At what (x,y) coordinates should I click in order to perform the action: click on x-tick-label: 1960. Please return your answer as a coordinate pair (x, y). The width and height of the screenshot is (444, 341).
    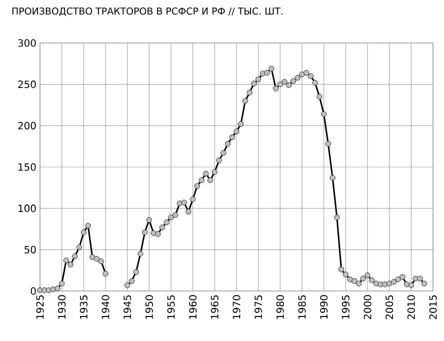
    Looking at the image, I should click on (193, 307).